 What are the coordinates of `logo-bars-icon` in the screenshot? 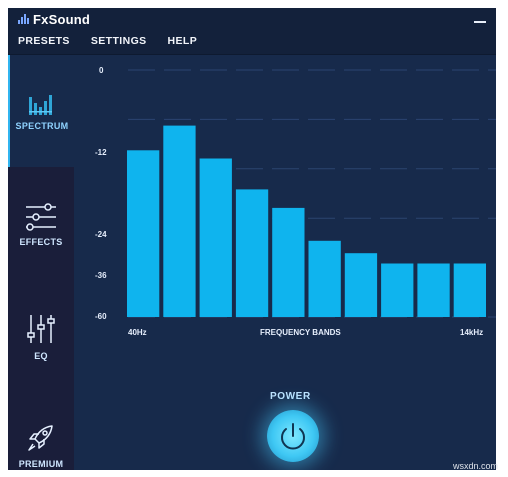 It's located at (24, 19).